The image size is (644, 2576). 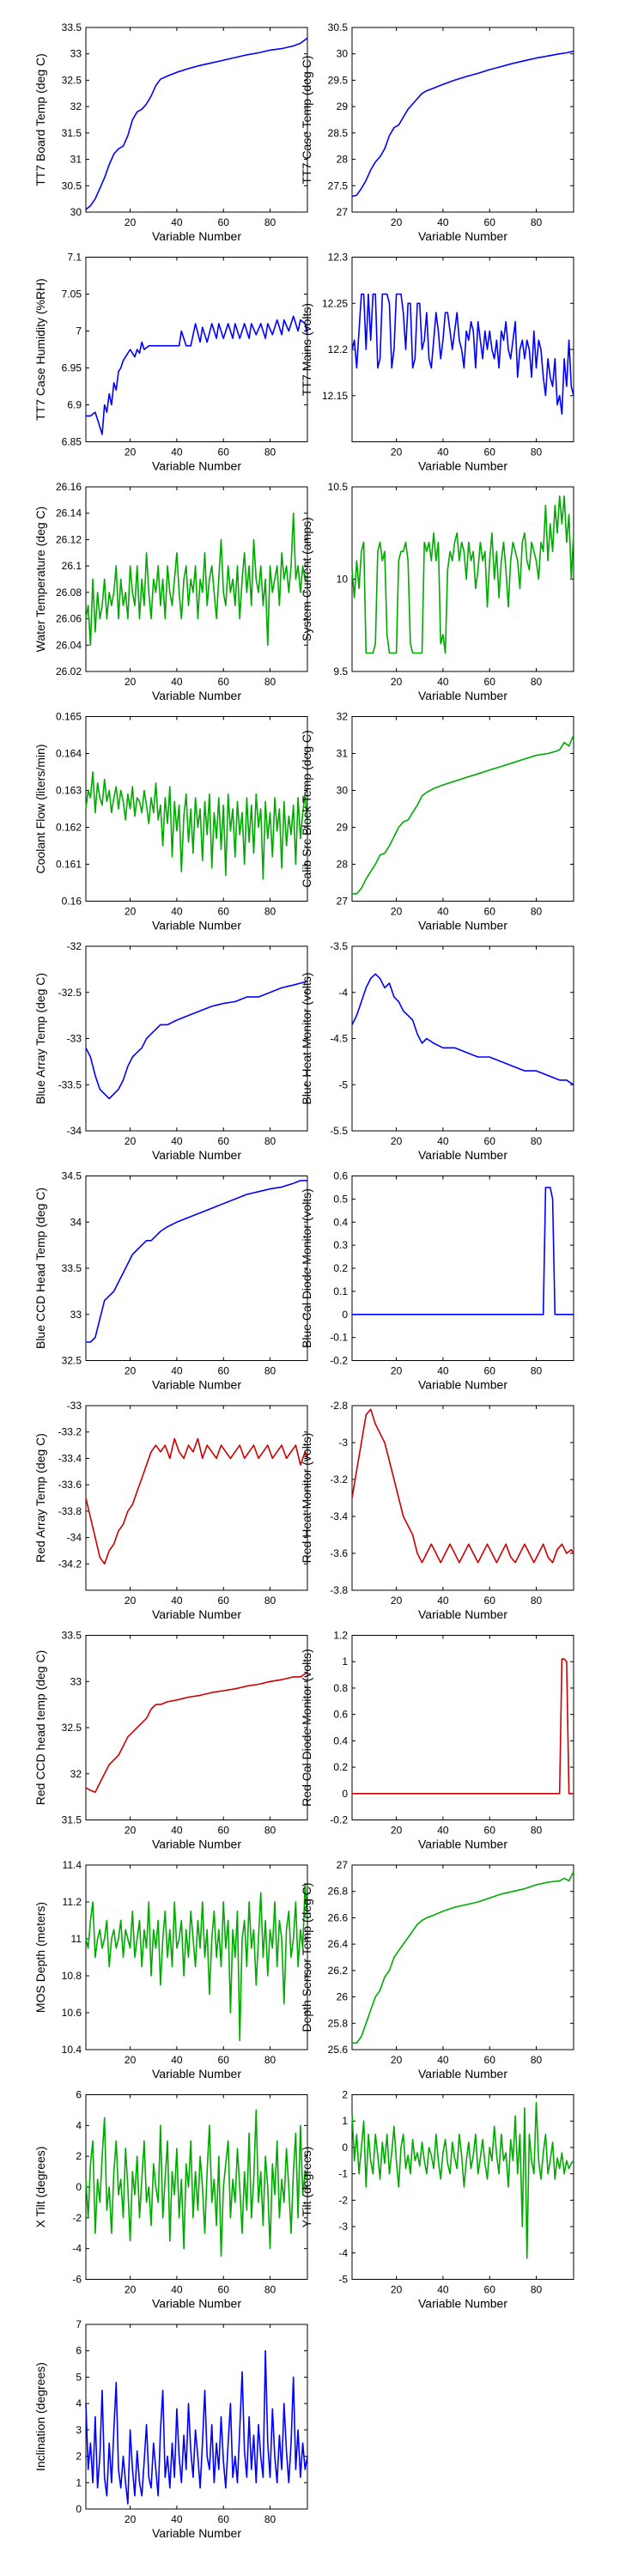 What do you see at coordinates (338, 1892) in the screenshot?
I see `y-tick-label: 26.8` at bounding box center [338, 1892].